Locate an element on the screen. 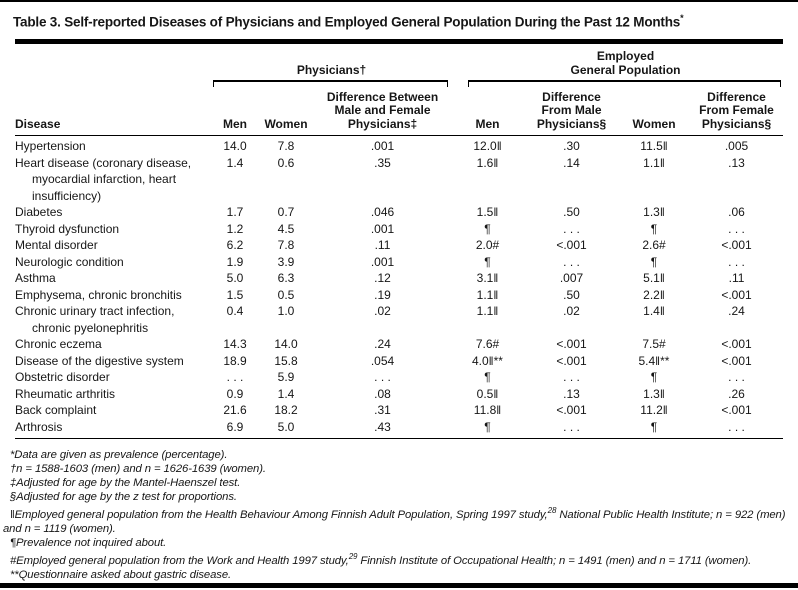 The width and height of the screenshot is (798, 590). group-physicians-label: Physicians† is located at coordinates (331, 69).